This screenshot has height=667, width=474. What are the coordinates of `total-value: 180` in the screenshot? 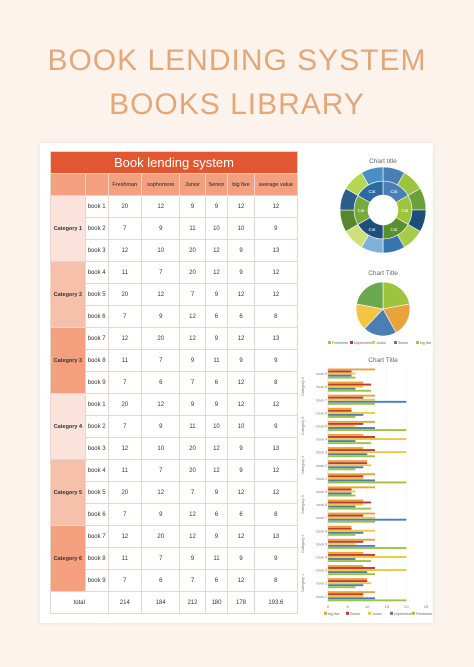 It's located at (216, 602).